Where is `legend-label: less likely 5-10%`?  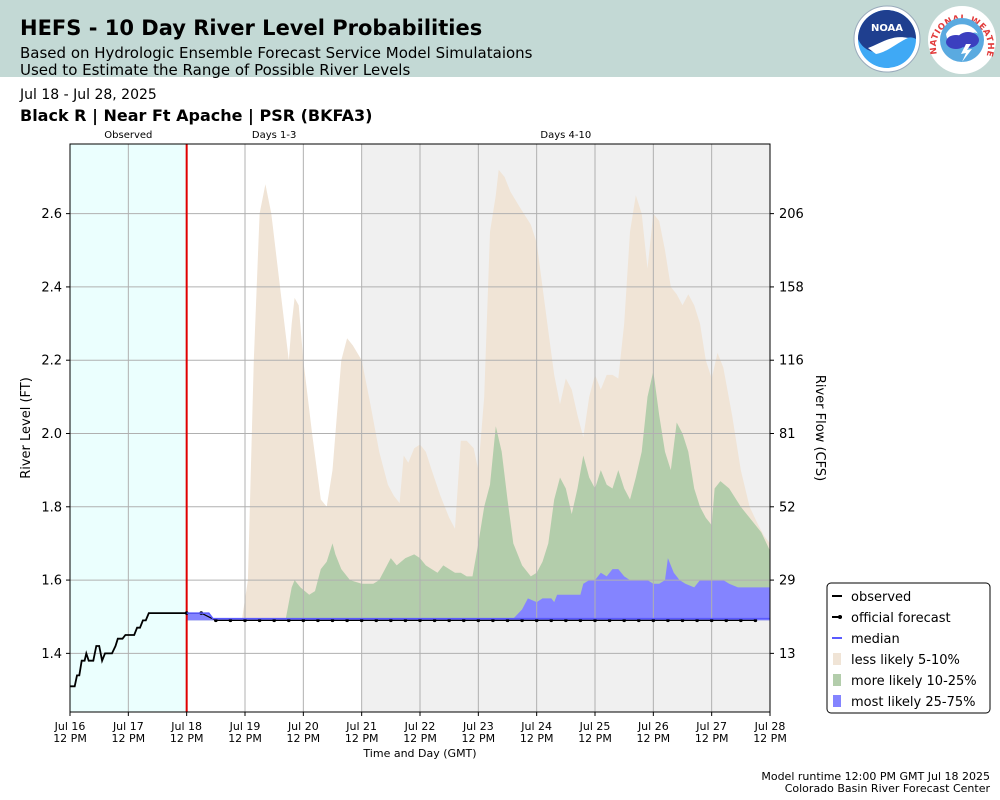 legend-label: less likely 5-10% is located at coordinates (905, 660).